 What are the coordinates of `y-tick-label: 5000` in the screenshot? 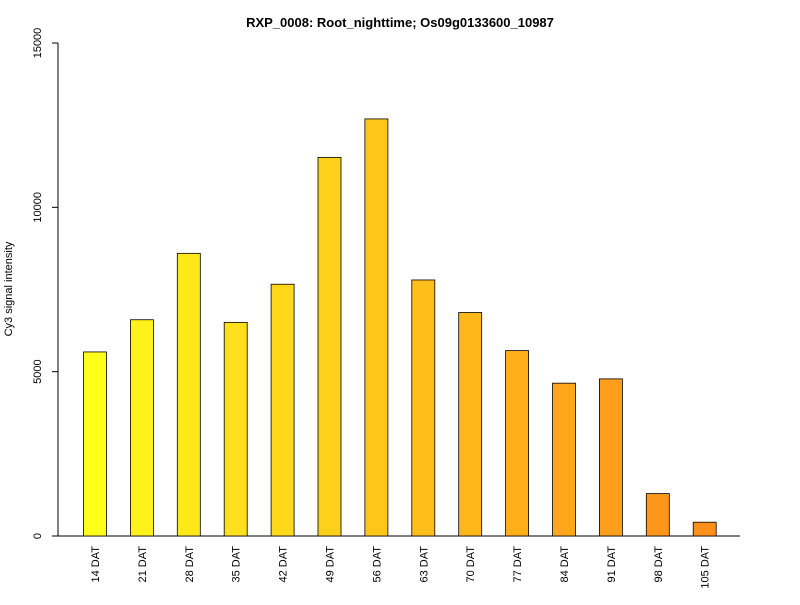 It's located at (38, 371).